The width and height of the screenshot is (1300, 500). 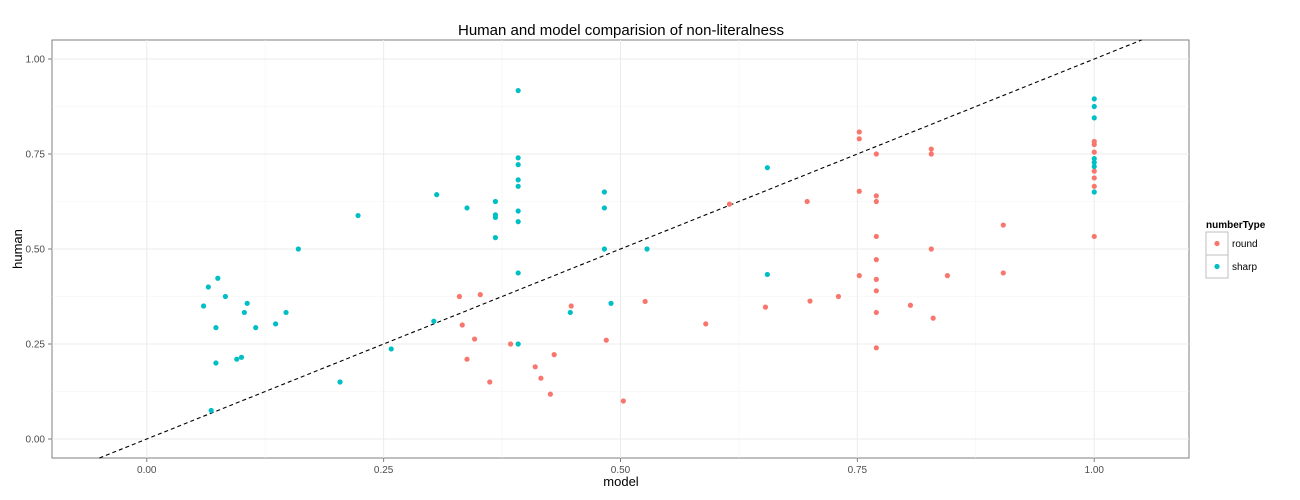 What do you see at coordinates (1244, 267) in the screenshot?
I see `legend-label-sharp: sharp` at bounding box center [1244, 267].